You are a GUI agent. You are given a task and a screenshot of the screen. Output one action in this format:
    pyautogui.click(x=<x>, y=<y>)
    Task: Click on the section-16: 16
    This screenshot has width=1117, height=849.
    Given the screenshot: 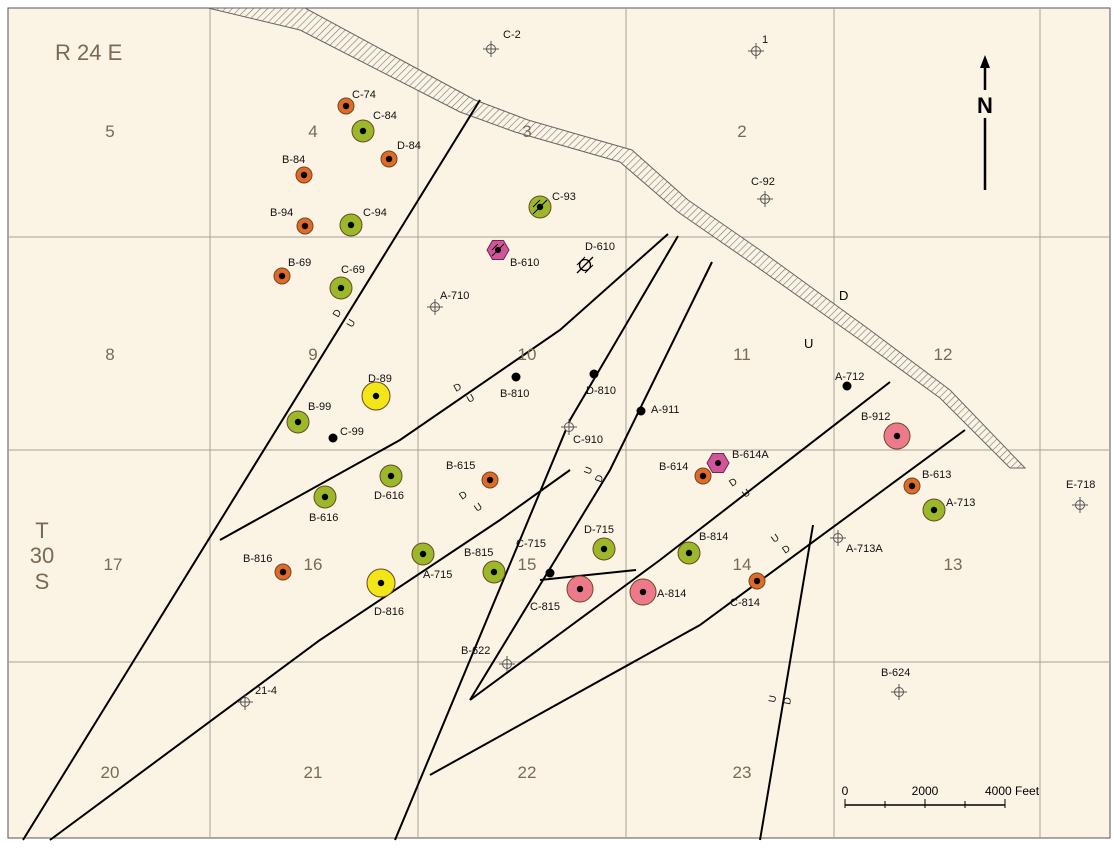 What is the action you would take?
    pyautogui.click(x=313, y=564)
    